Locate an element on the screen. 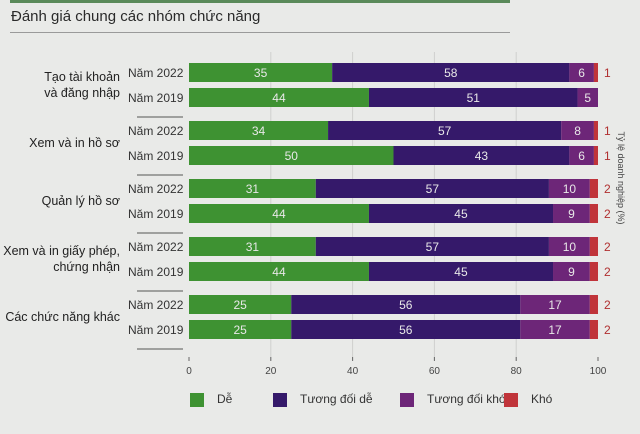 This screenshot has width=640, height=434. x-tick-label: 60 is located at coordinates (435, 371).